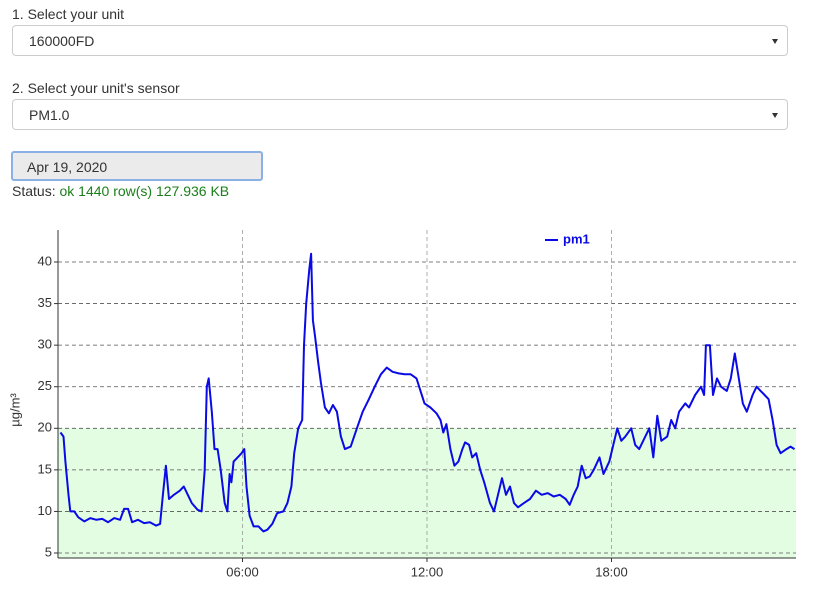  Describe the element at coordinates (242, 571) in the screenshot. I see `x-tick-label: 06:00` at that location.